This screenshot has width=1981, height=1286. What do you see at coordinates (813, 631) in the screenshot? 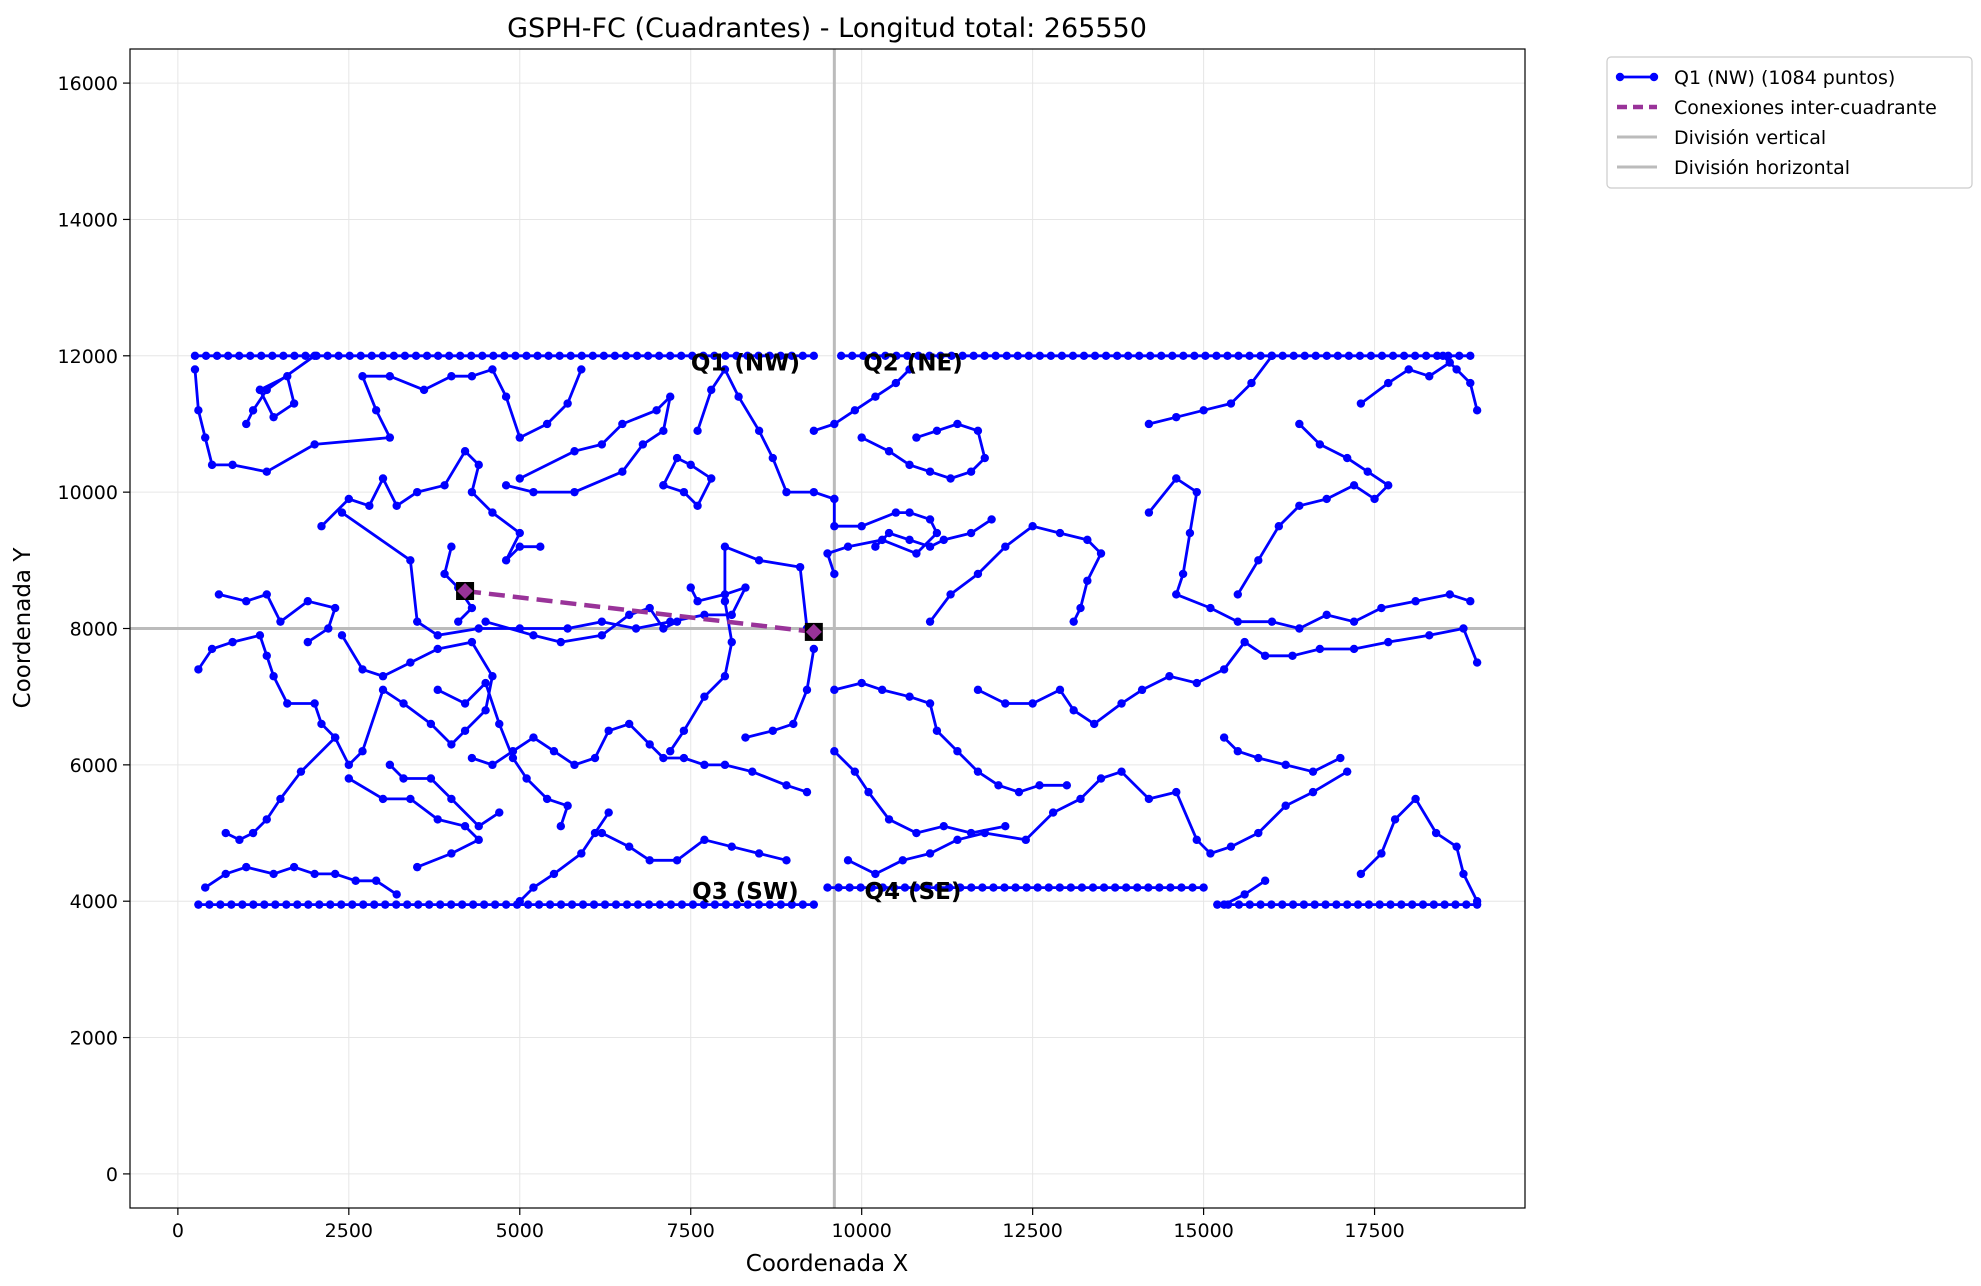
I see `connection-end-diamond` at bounding box center [813, 631].